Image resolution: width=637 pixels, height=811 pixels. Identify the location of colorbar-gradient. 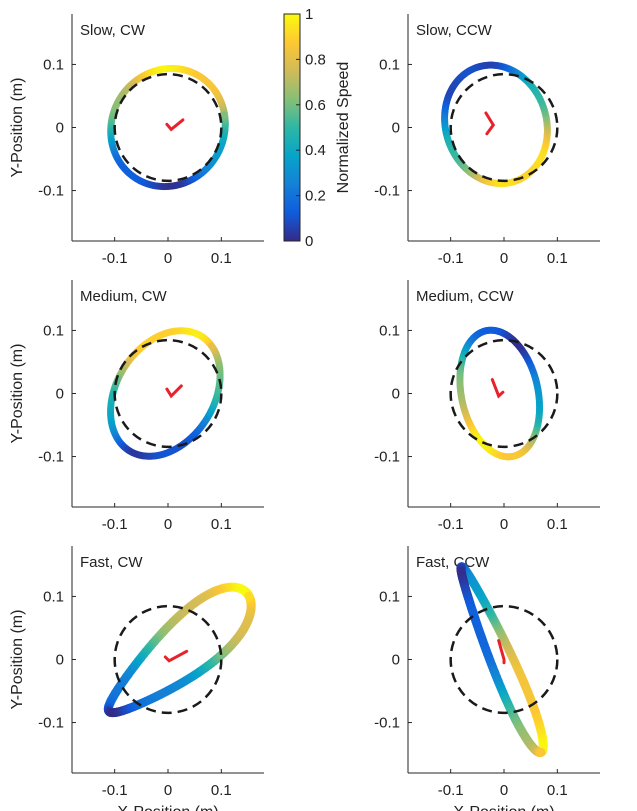
(292, 127).